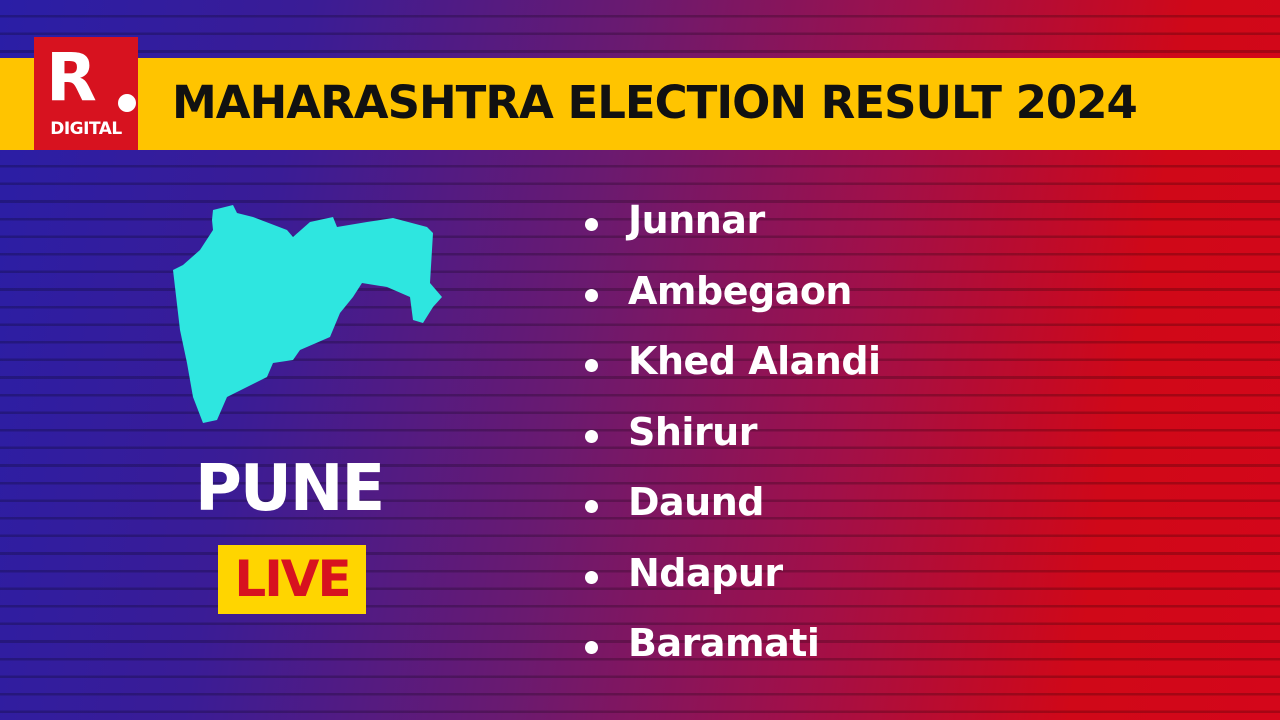 The height and width of the screenshot is (720, 1280). Describe the element at coordinates (292, 579) in the screenshot. I see `live-badge: LIVE` at that location.